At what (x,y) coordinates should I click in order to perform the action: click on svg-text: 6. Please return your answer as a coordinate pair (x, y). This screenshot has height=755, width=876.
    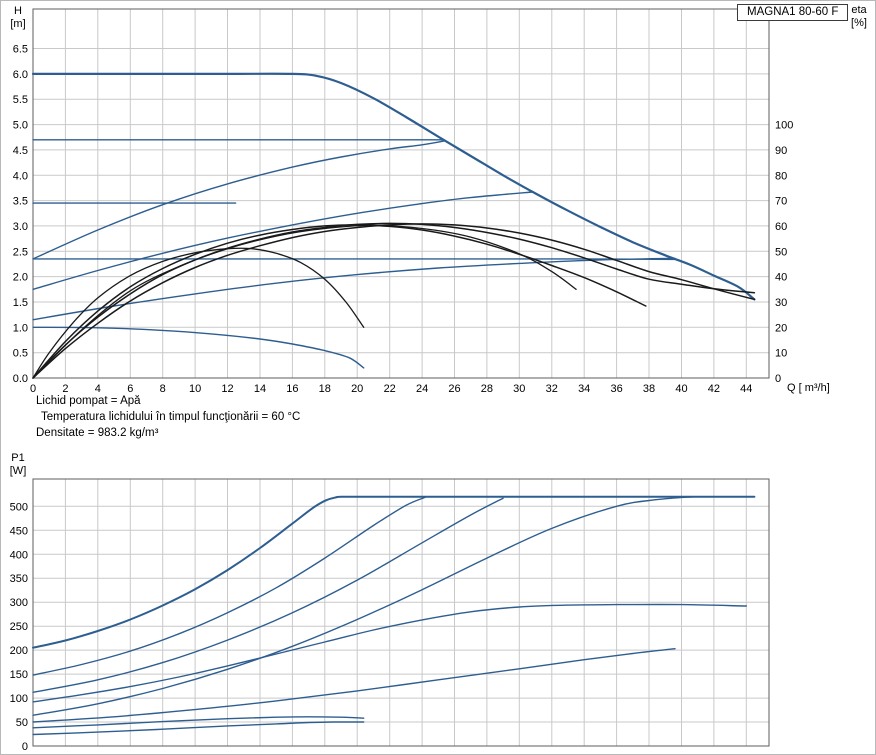
    Looking at the image, I should click on (130, 389).